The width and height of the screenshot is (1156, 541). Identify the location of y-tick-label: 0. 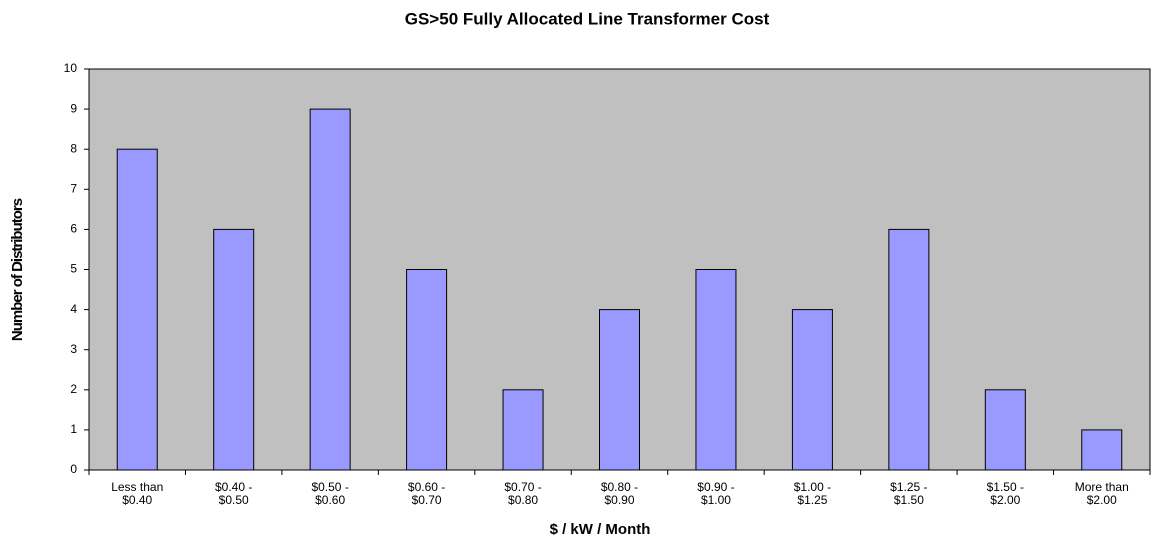
(73, 469).